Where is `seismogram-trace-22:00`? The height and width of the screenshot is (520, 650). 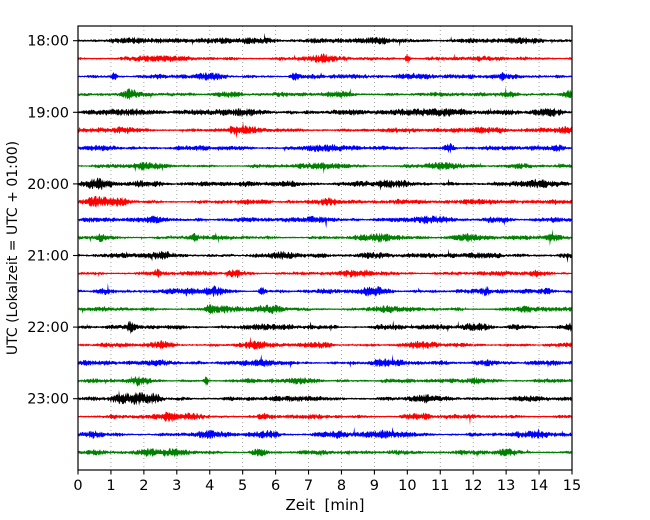
seismogram-trace-22:00 is located at coordinates (325, 327).